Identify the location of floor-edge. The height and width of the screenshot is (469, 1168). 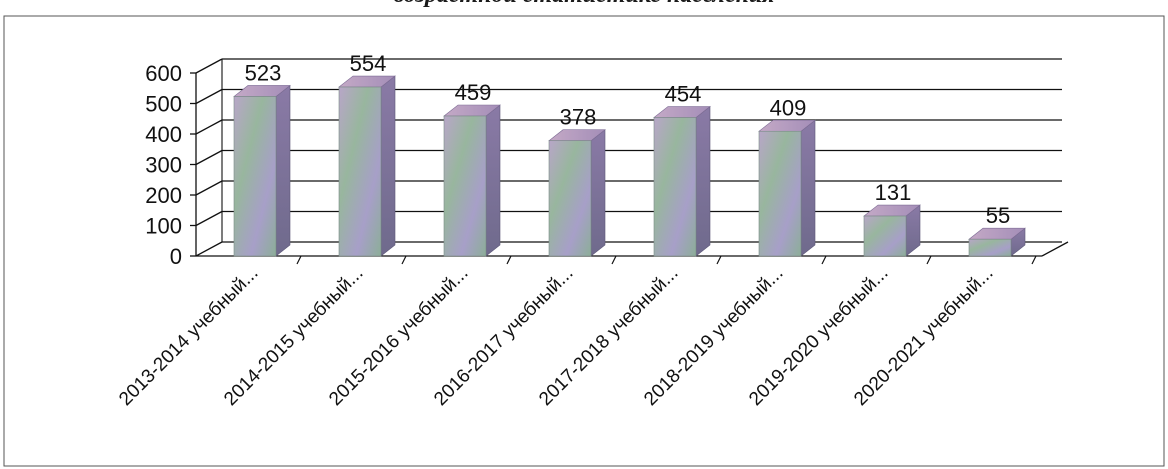
(1055, 249).